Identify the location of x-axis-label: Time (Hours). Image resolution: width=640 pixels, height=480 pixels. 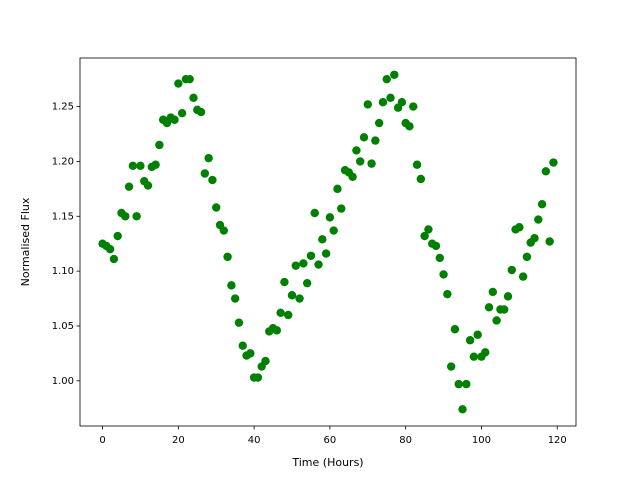
(327, 462).